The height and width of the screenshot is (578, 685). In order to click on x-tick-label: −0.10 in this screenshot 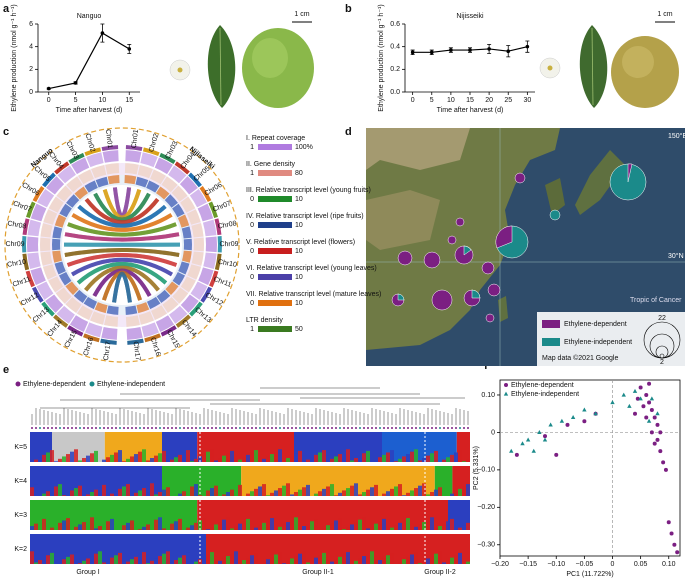, I will do `click(556, 564)`.